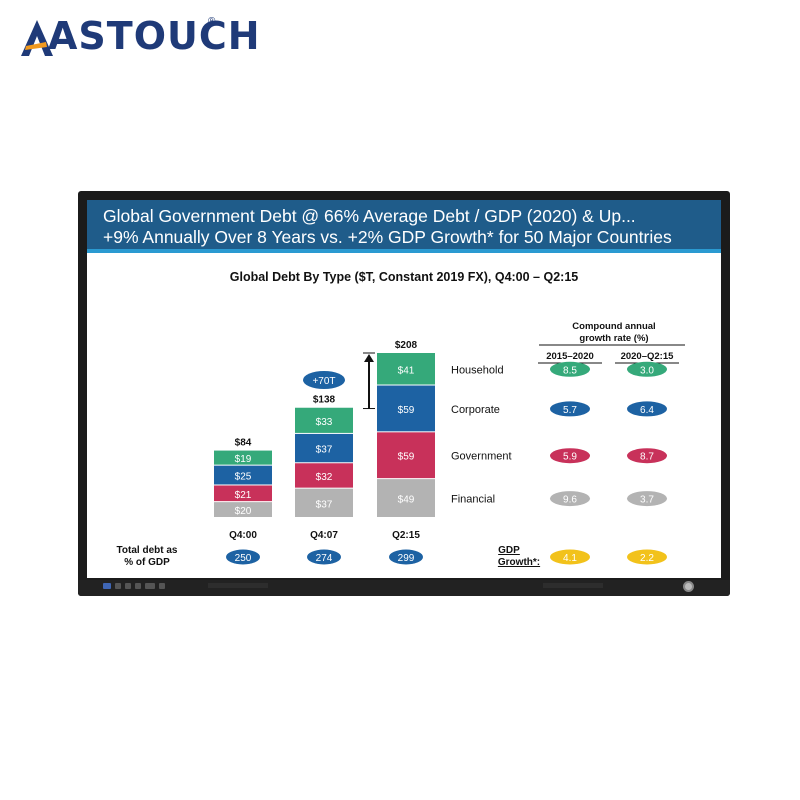  What do you see at coordinates (570, 356) in the screenshot?
I see `cagr-column-header: 2015–2020` at bounding box center [570, 356].